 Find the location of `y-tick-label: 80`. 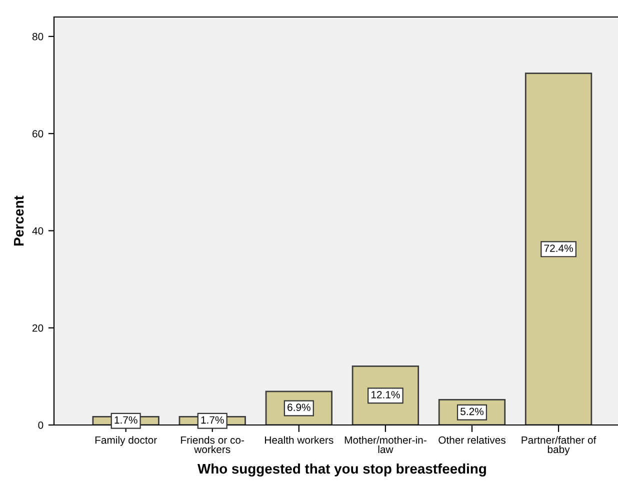

y-tick-label: 80 is located at coordinates (38, 36).